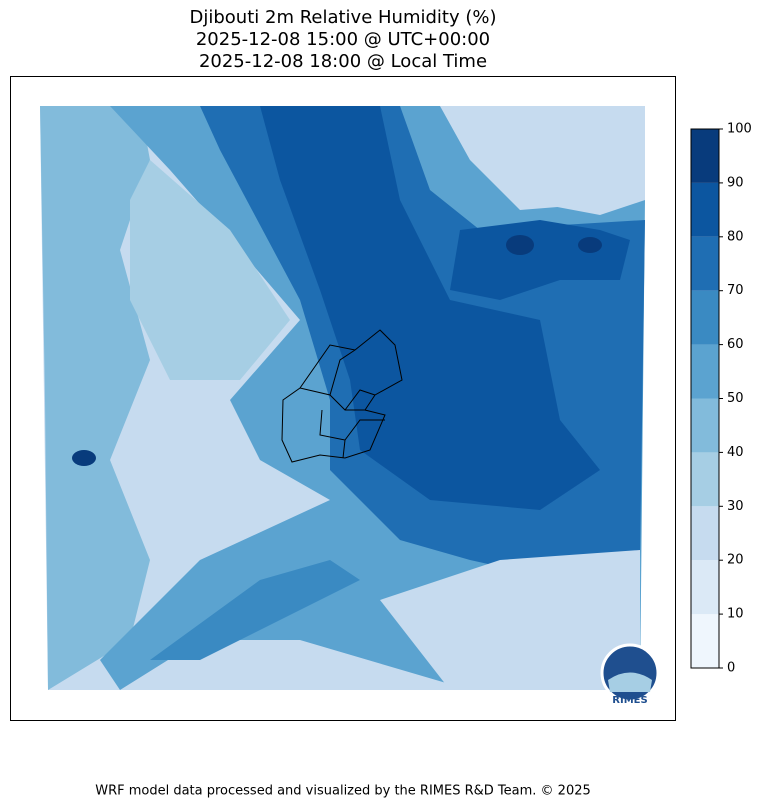 The height and width of the screenshot is (808, 764). I want to click on colorbar-tick-label: 40, so click(735, 452).